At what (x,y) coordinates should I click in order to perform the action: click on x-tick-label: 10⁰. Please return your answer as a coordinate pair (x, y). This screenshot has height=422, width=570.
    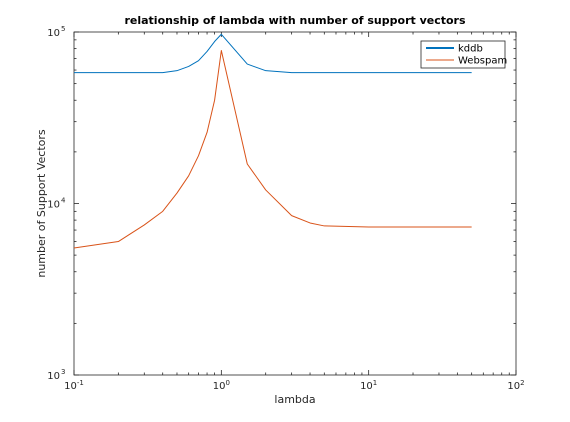
    Looking at the image, I should click on (221, 385).